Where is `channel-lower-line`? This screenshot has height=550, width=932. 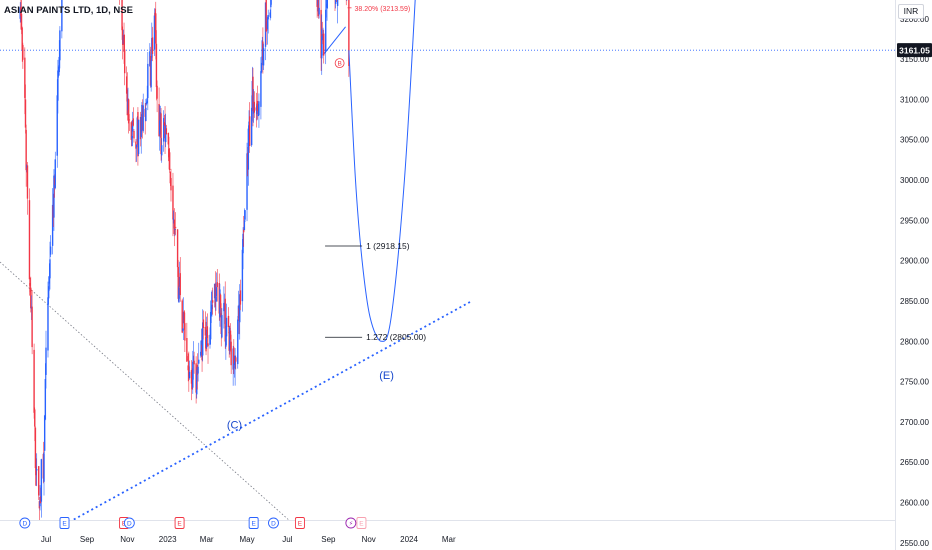
channel-lower-line is located at coordinates (334, 41).